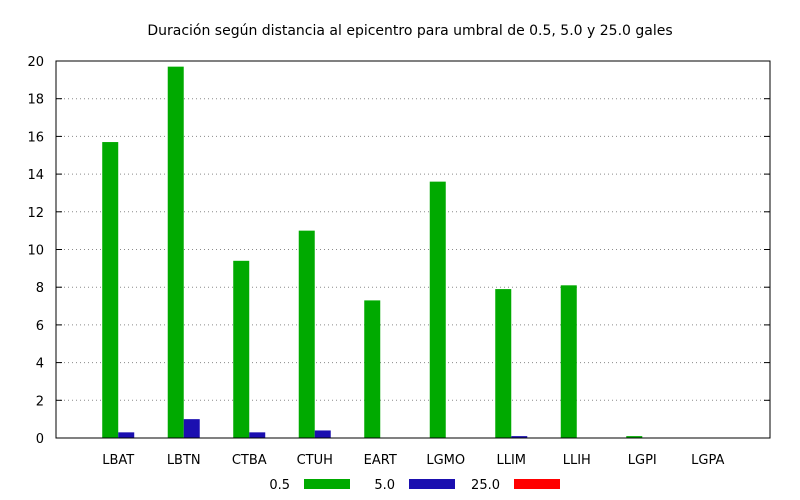 Image resolution: width=800 pixels, height=500 pixels. What do you see at coordinates (35, 251) in the screenshot?
I see `y-tick-label: 10` at bounding box center [35, 251].